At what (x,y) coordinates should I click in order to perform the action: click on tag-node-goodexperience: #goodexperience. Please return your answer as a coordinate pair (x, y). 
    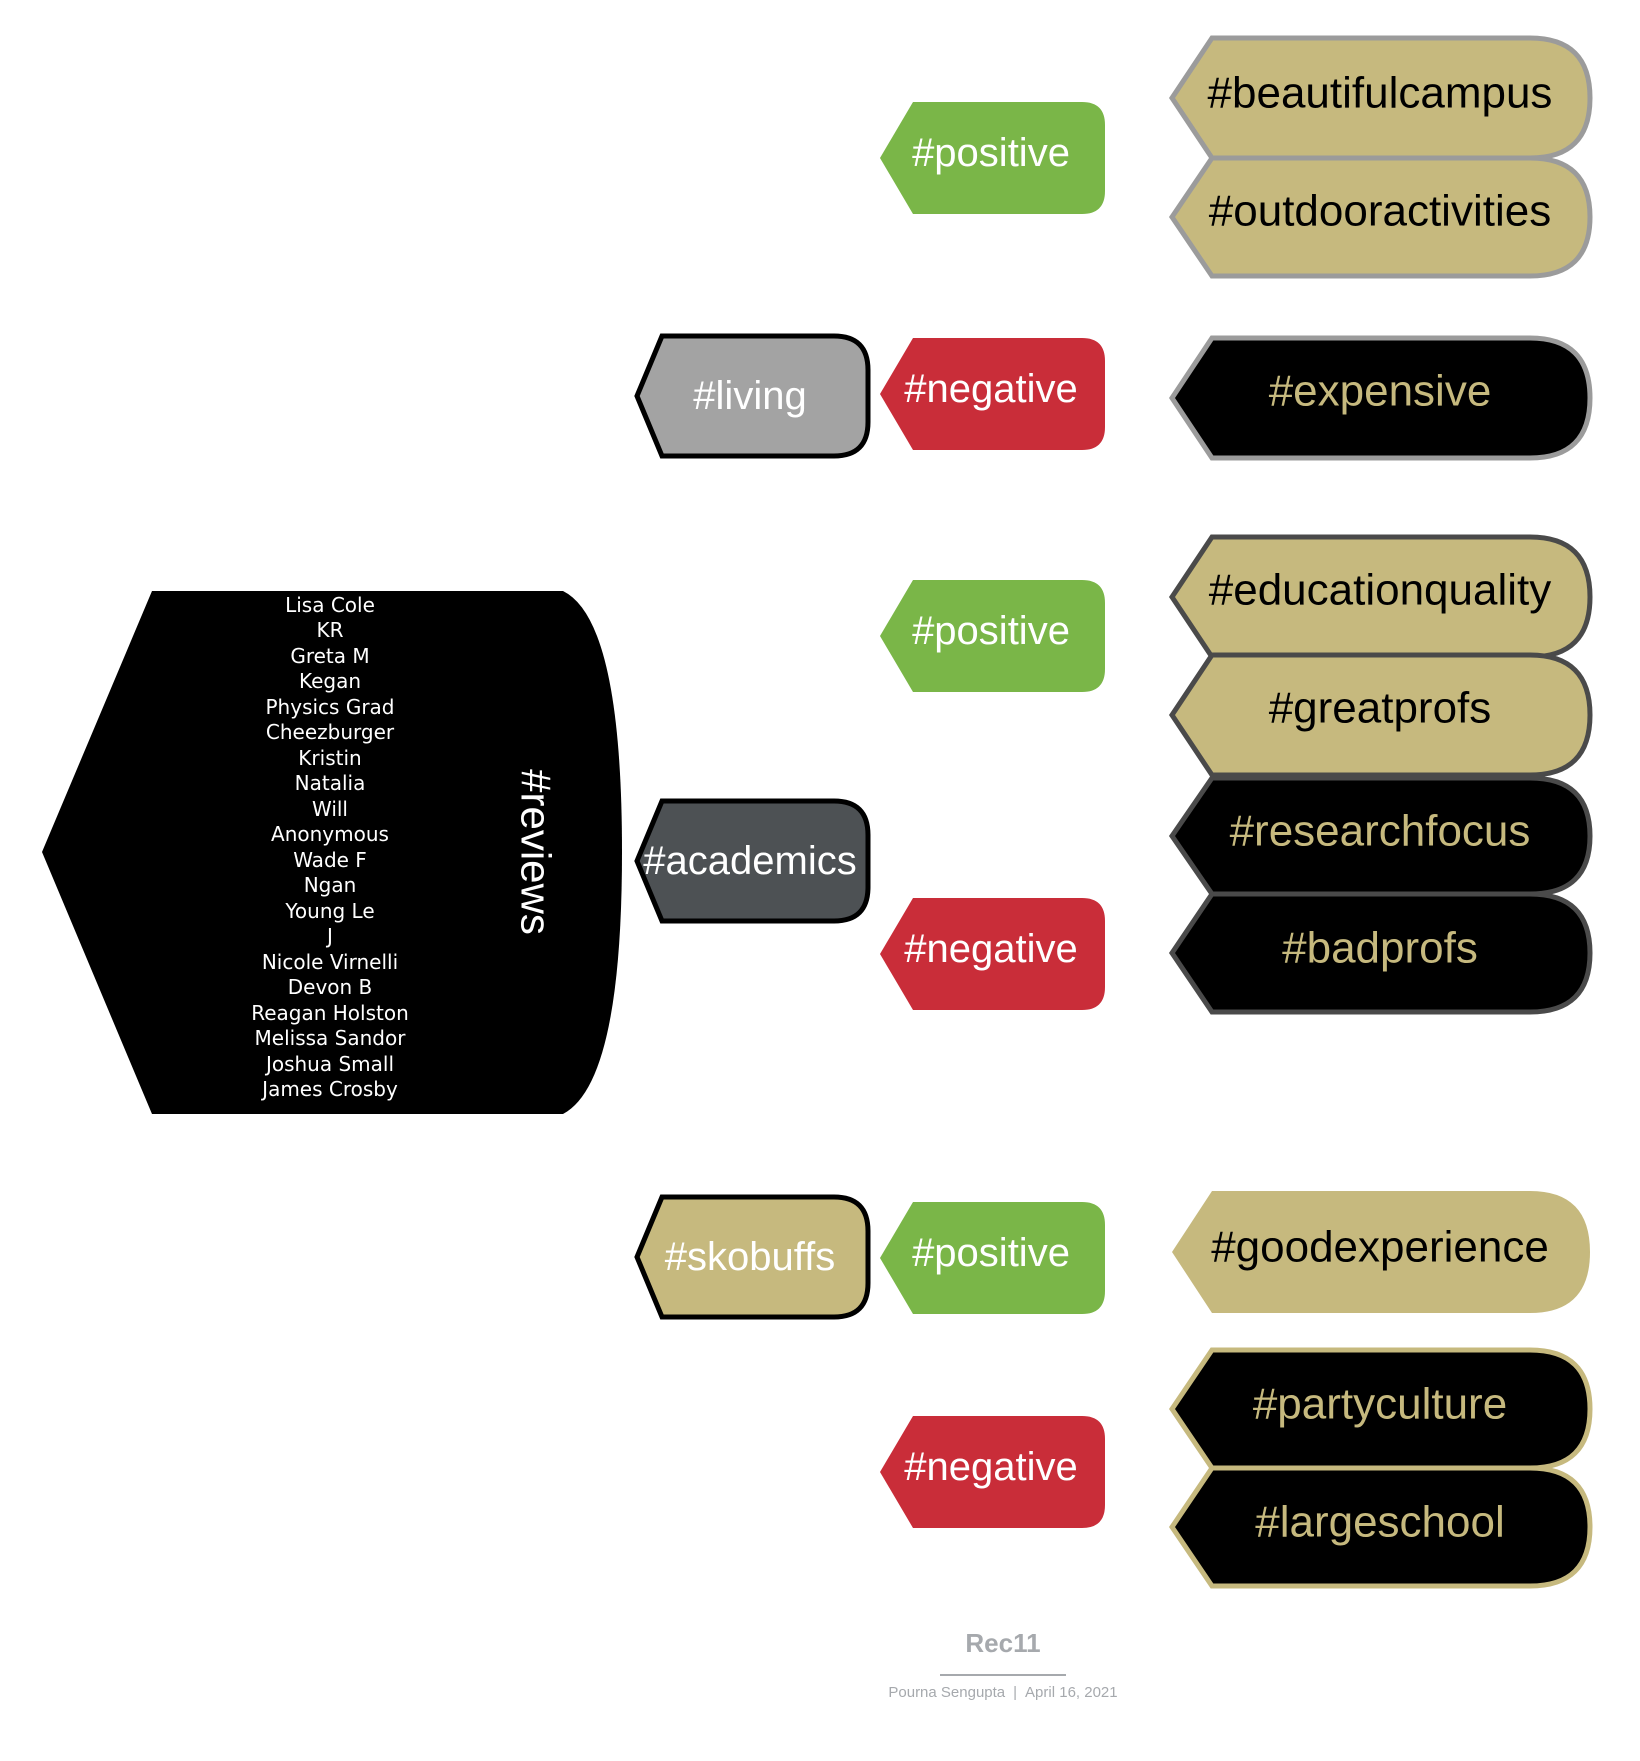
    Looking at the image, I should click on (1381, 1252).